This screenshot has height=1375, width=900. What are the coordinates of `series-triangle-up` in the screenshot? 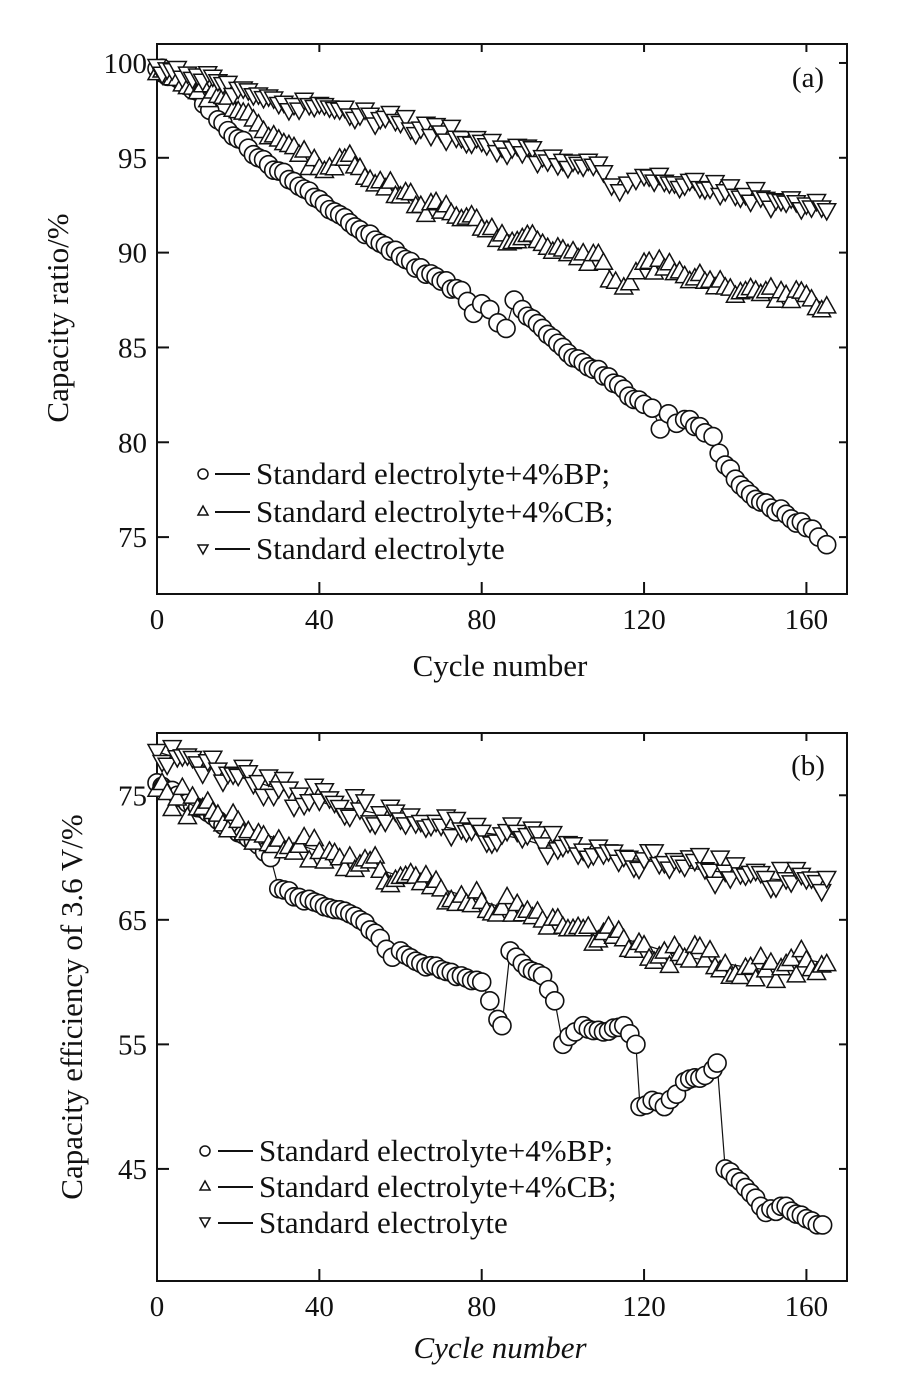 It's located at (491, 880).